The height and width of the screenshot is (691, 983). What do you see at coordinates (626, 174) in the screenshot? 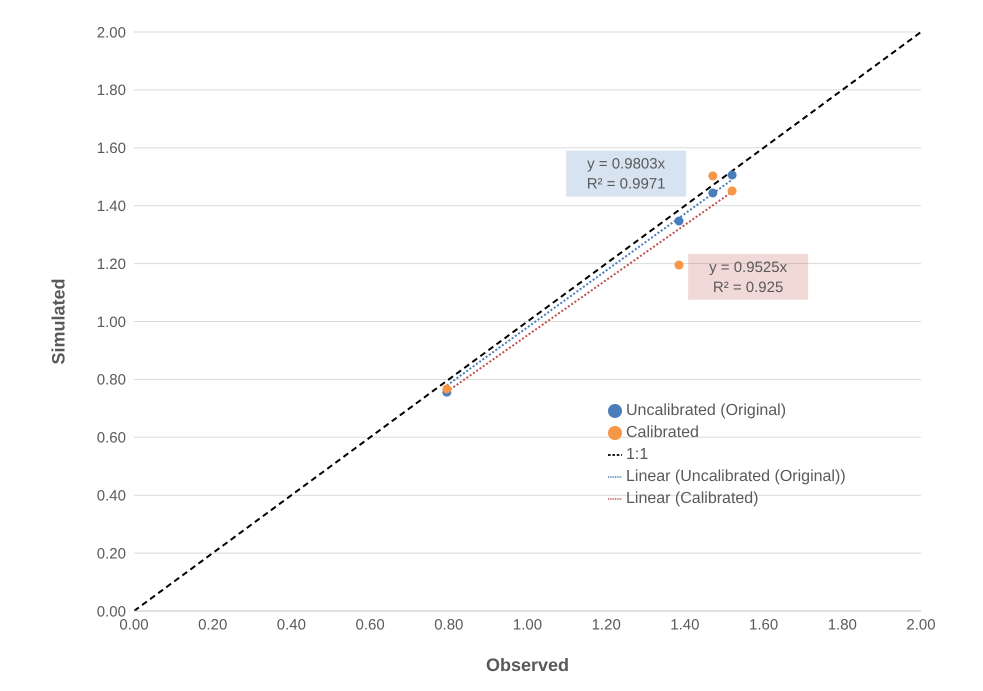
I see `annotation: y = 0.9803x R² = 0.9971` at bounding box center [626, 174].